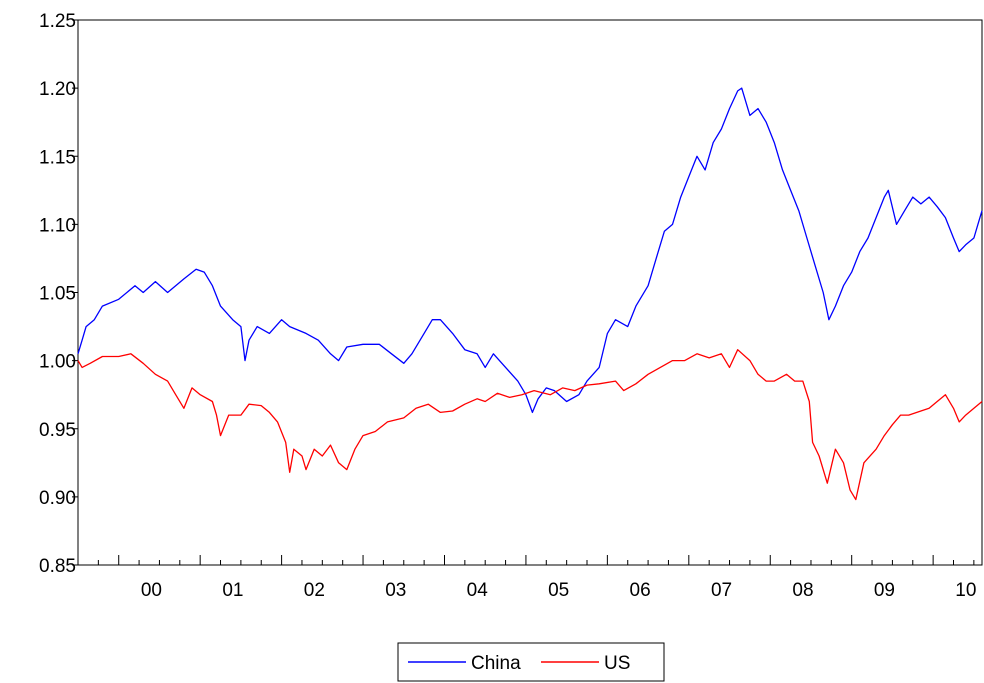 This screenshot has height=683, width=984. Describe the element at coordinates (617, 663) in the screenshot. I see `legend-label-us: US` at that location.